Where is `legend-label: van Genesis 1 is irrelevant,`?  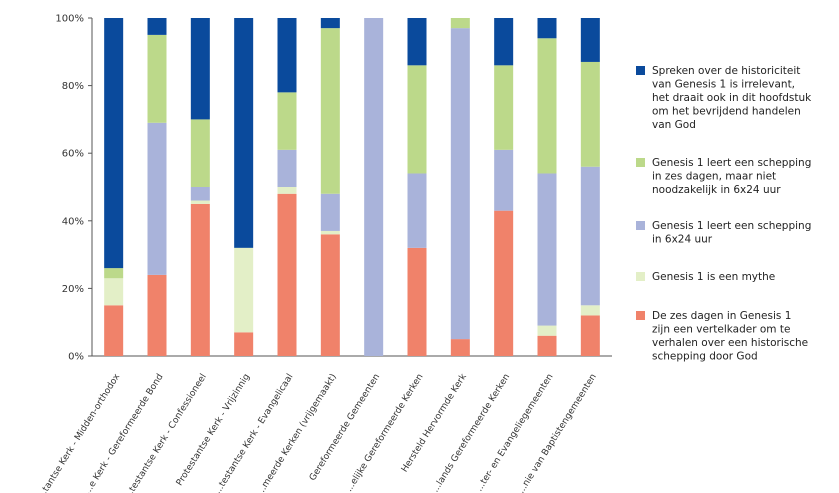
legend-label: van Genesis 1 is irrelevant, is located at coordinates (723, 85).